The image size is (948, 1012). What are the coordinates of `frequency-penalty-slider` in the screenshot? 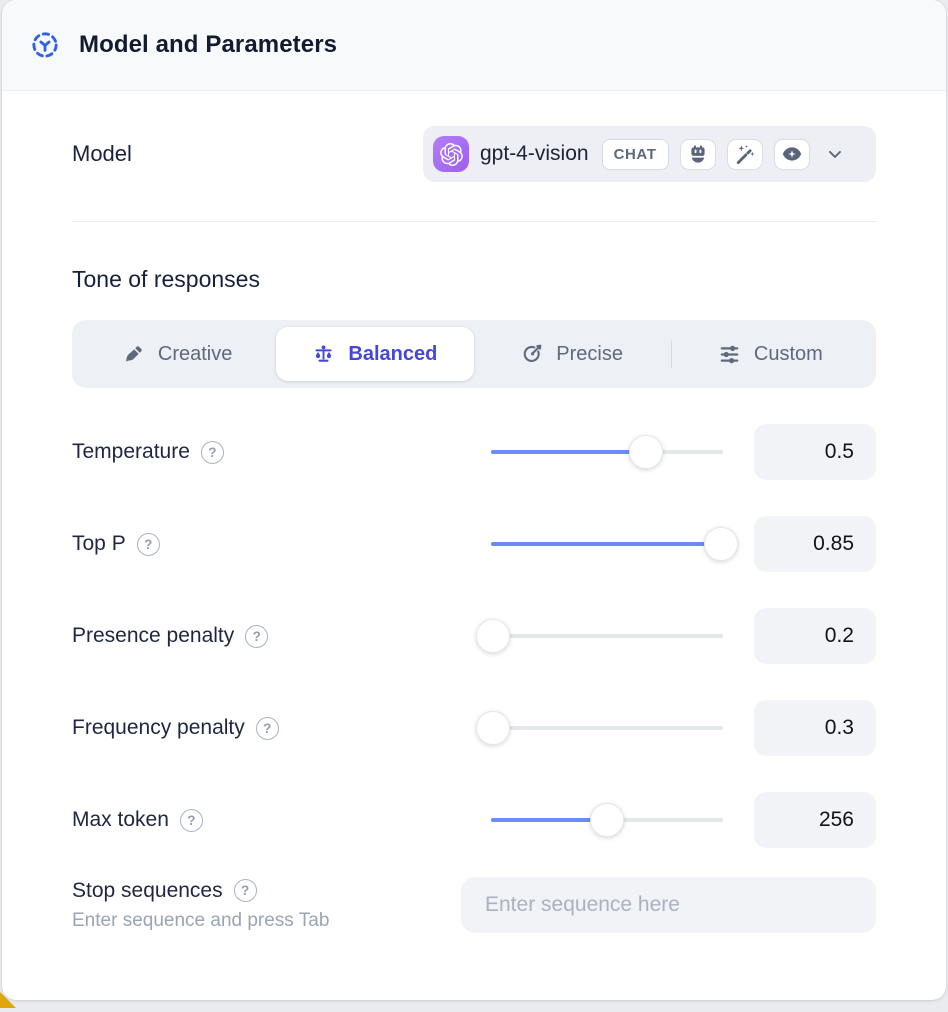 It's located at (599, 728).